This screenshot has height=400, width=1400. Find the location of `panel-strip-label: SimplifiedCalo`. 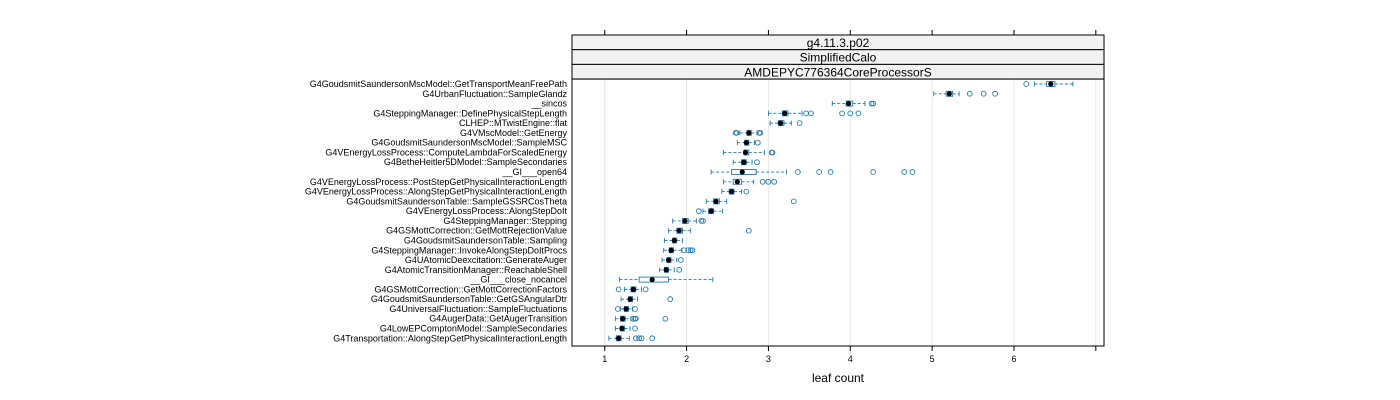

panel-strip-label: SimplifiedCalo is located at coordinates (838, 58).